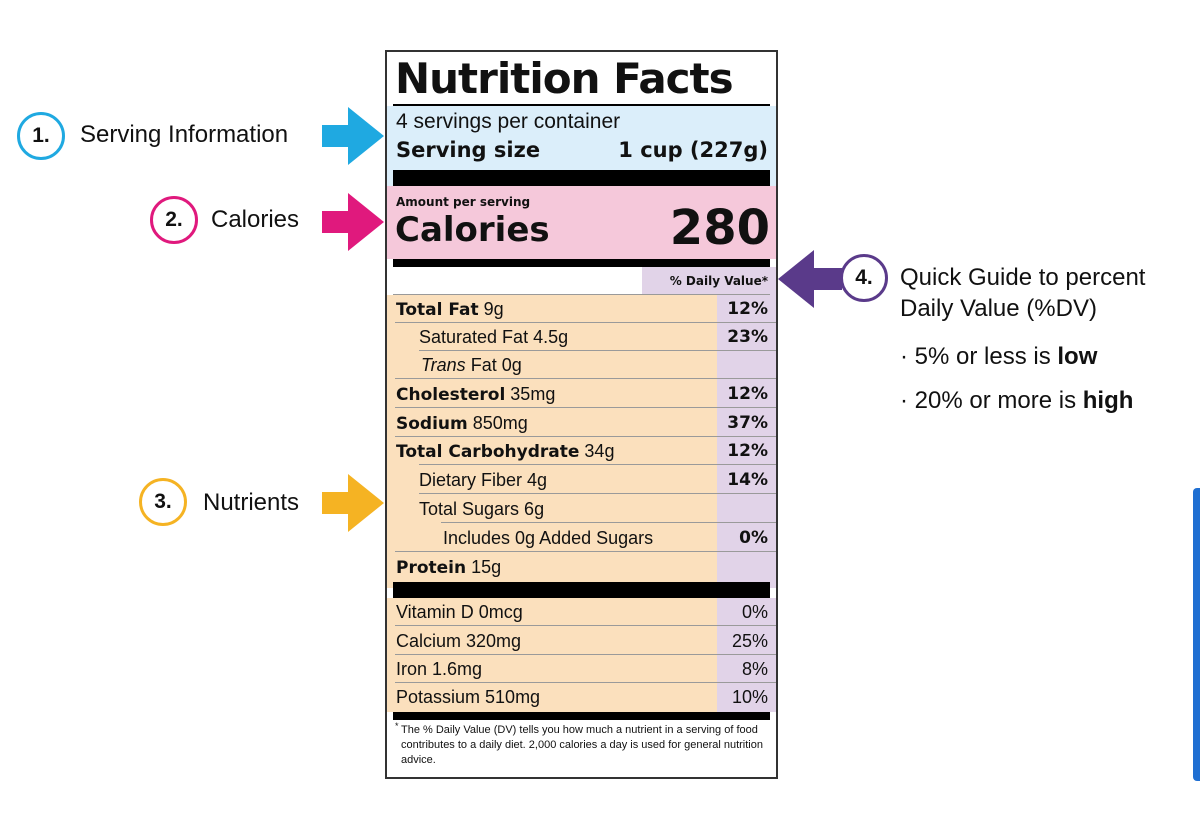 The width and height of the screenshot is (1200, 831). What do you see at coordinates (564, 78) in the screenshot?
I see `label-title: Nutrition Facts` at bounding box center [564, 78].